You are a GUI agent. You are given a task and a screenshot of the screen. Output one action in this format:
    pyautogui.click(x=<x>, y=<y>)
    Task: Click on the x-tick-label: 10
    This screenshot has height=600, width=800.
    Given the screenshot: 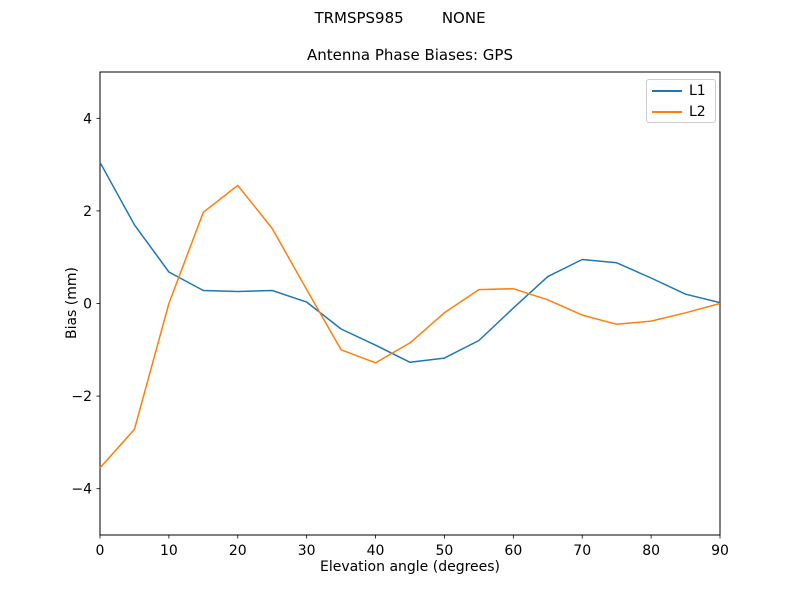 What is the action you would take?
    pyautogui.click(x=169, y=551)
    